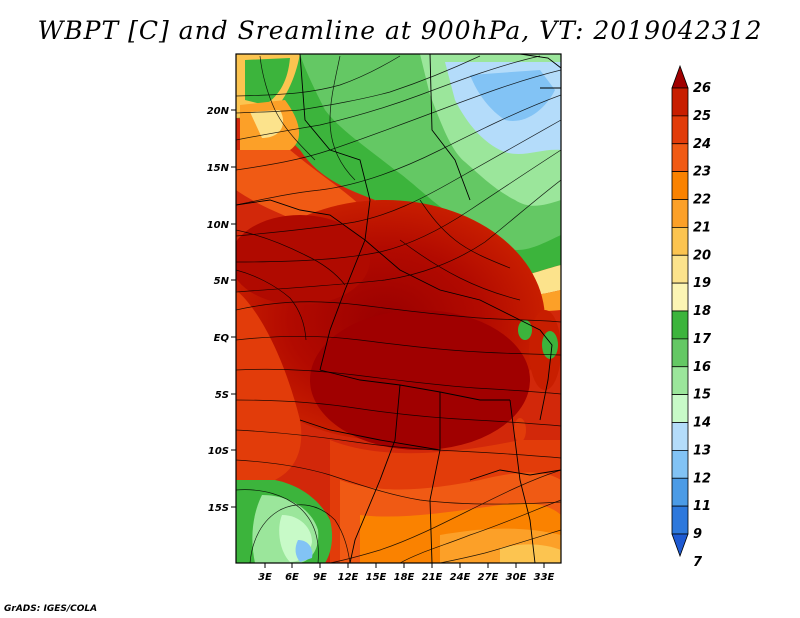 The image size is (800, 618). I want to click on lon-label: 30E, so click(516, 577).